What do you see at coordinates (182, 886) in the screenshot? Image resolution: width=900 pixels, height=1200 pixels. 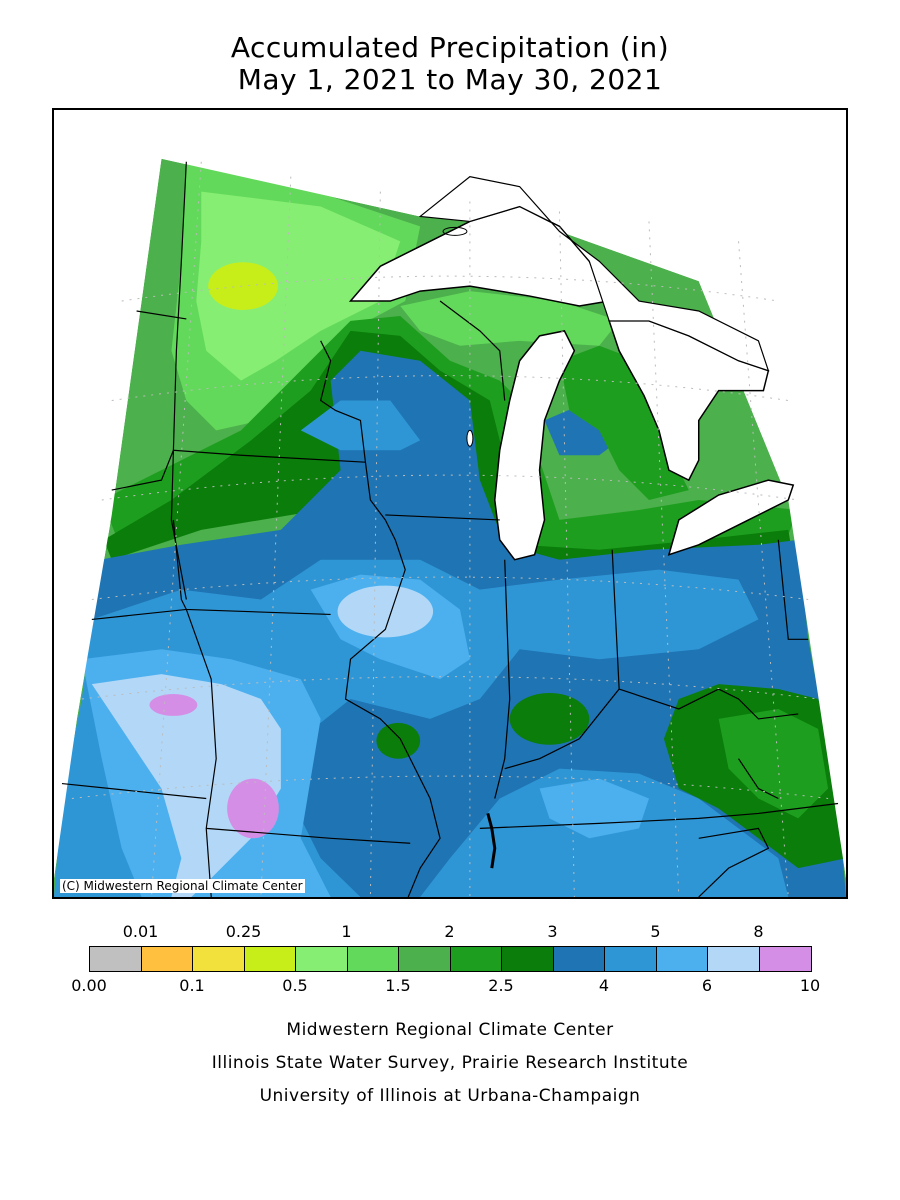 I see `map-copyright: (C) Midwestern Regional Climate Center` at bounding box center [182, 886].